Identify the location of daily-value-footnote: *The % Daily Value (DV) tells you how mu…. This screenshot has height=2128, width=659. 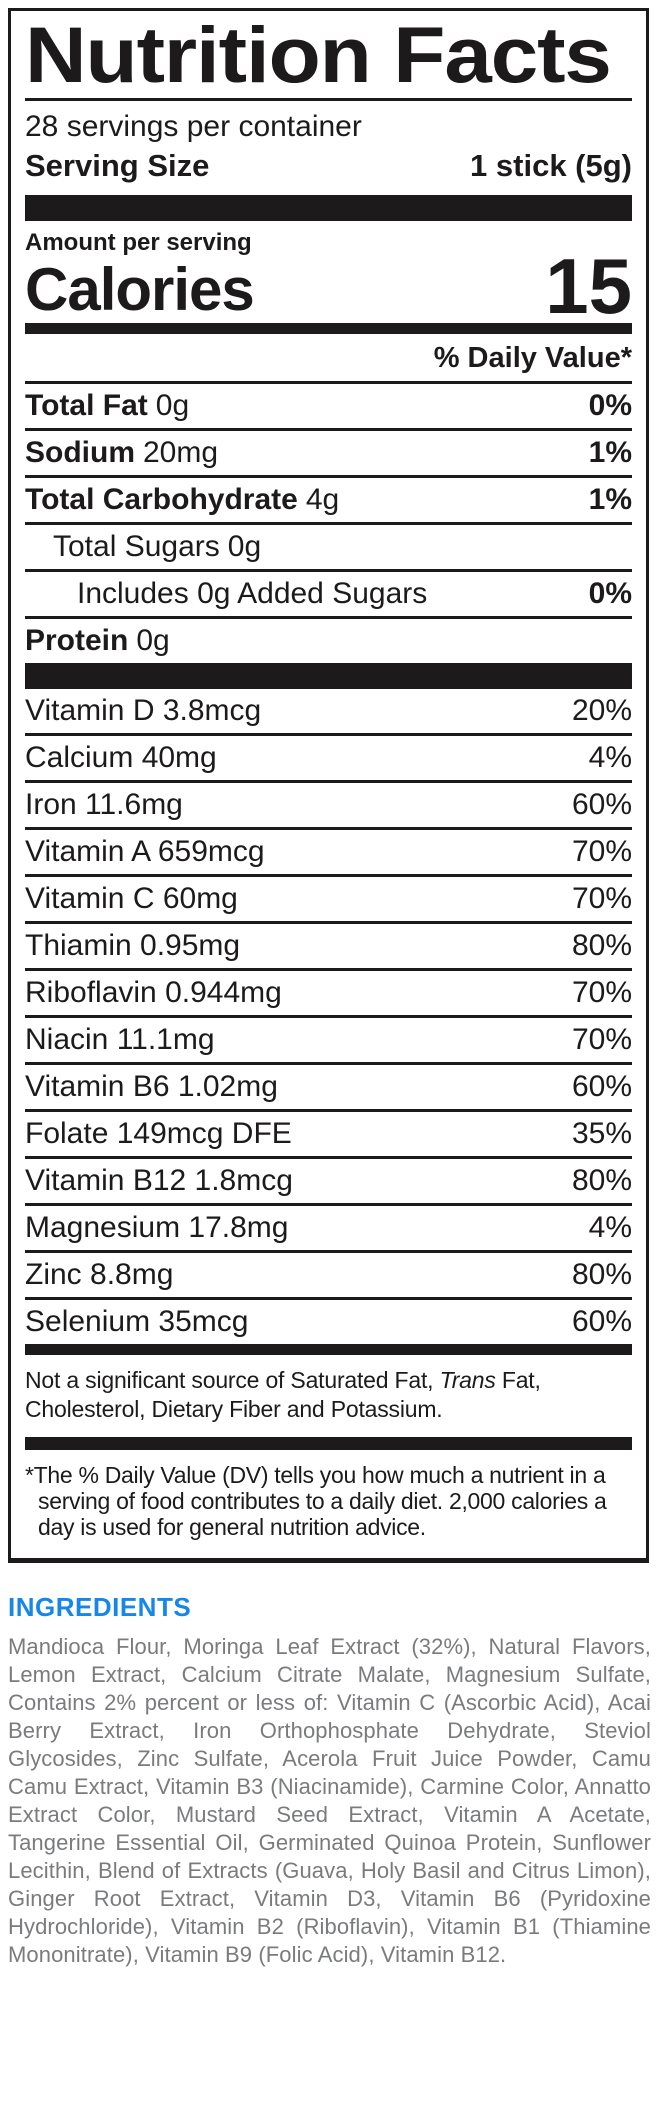
(316, 1501).